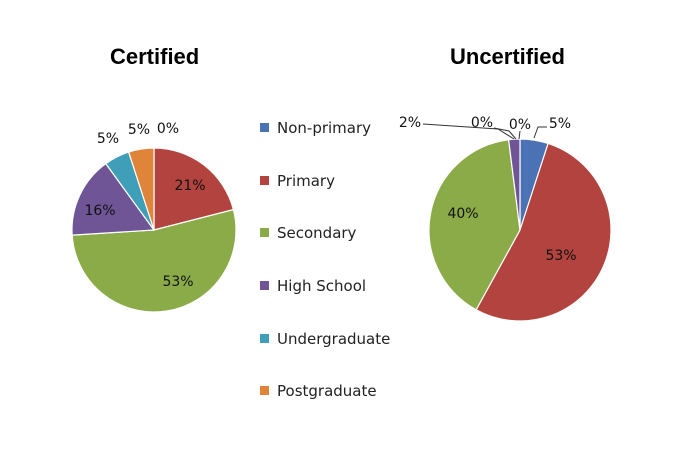 The height and width of the screenshot is (450, 690). I want to click on data-label-secondary: 53%, so click(177, 282).